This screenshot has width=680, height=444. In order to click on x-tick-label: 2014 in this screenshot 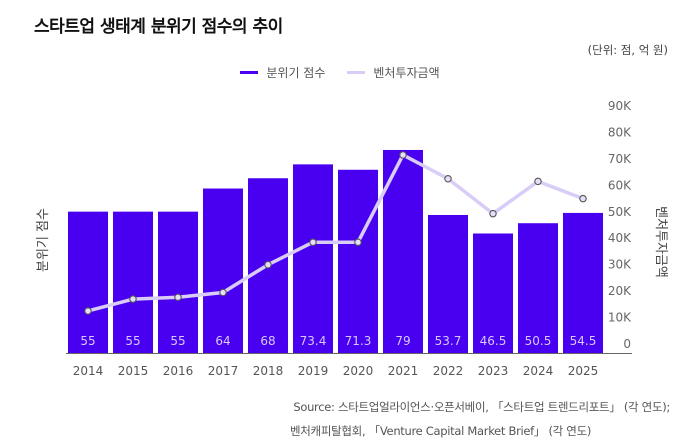, I will do `click(88, 371)`.